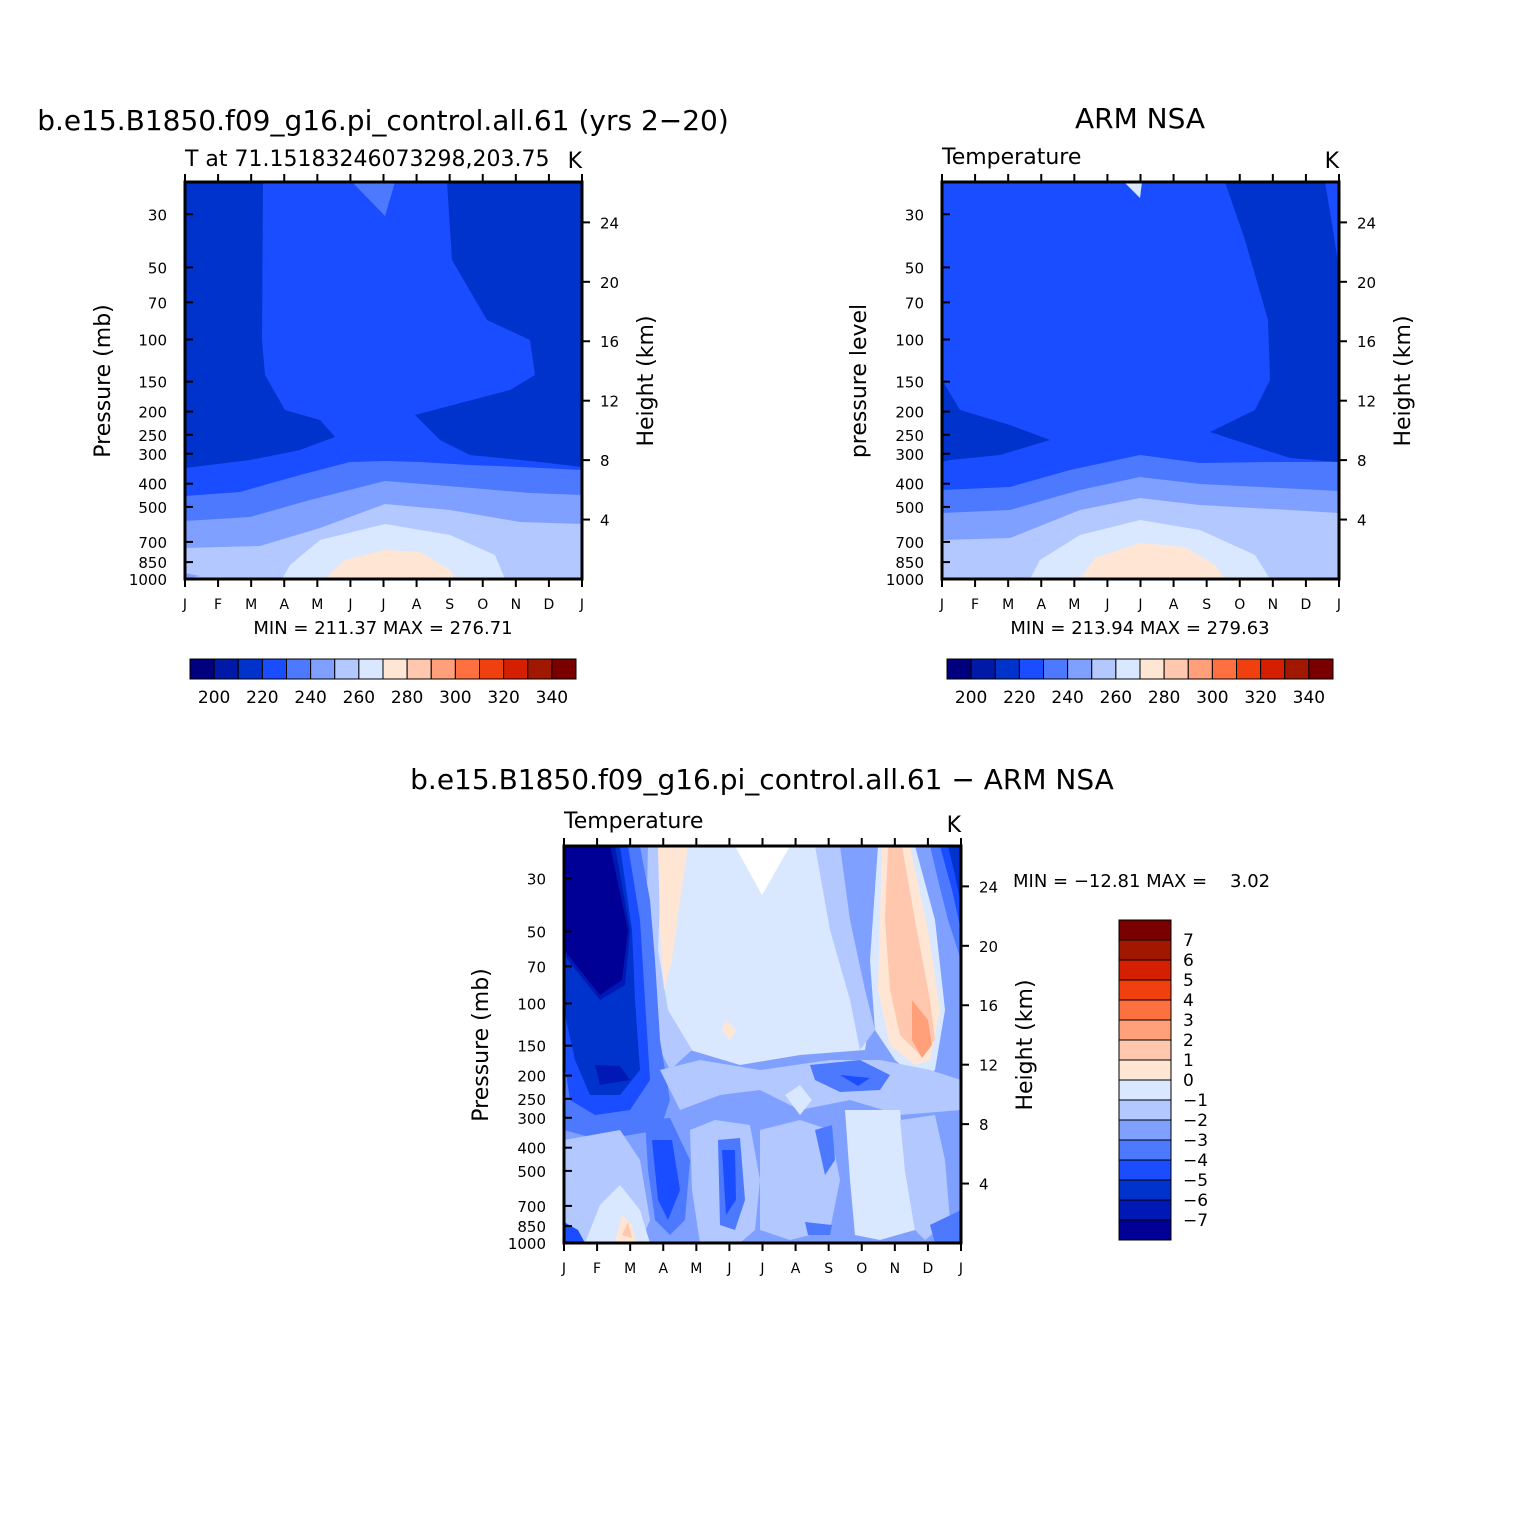 This screenshot has height=1524, width=1524. Describe the element at coordinates (1188, 1081) in the screenshot. I see `colorbar-label: 0` at that location.